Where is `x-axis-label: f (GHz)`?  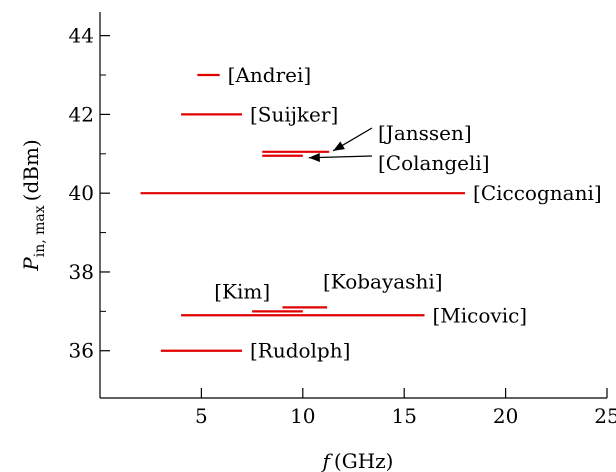 x-axis-label: f (GHz) is located at coordinates (357, 460).